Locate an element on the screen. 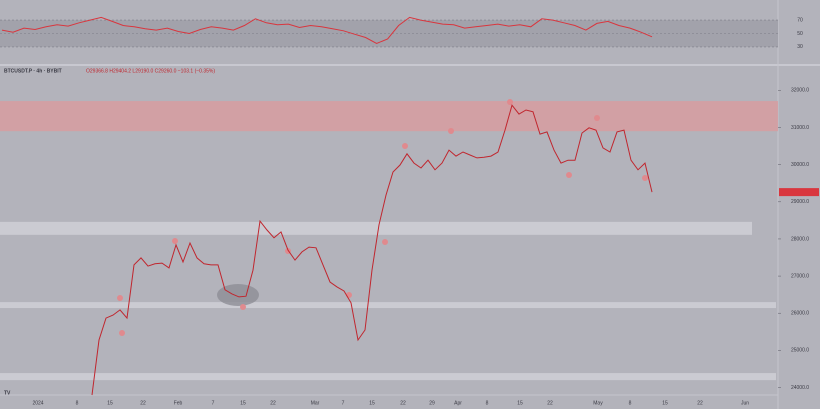 The height and width of the screenshot is (409, 820). y-tick-label: 28000.0 is located at coordinates (800, 239).